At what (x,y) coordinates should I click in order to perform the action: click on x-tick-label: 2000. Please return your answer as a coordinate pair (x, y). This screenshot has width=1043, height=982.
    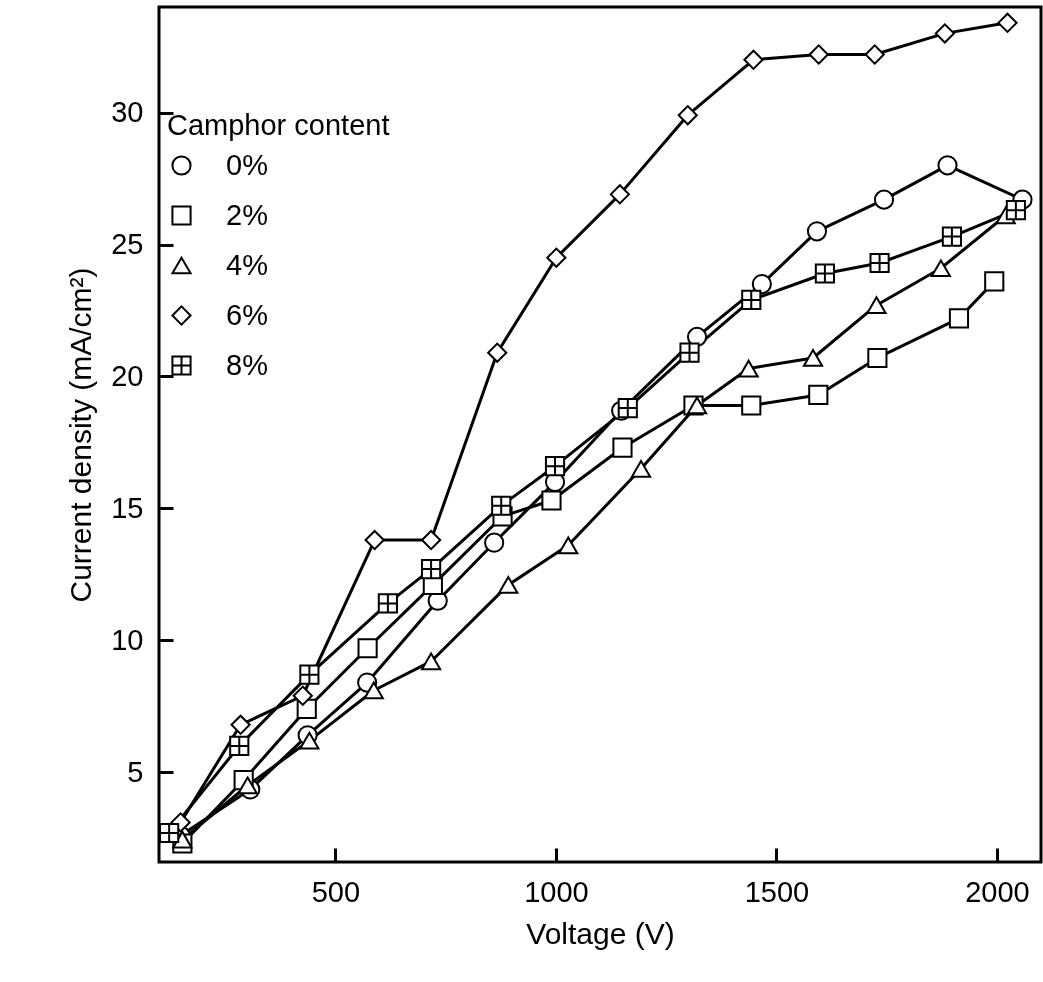
    Looking at the image, I should click on (997, 891).